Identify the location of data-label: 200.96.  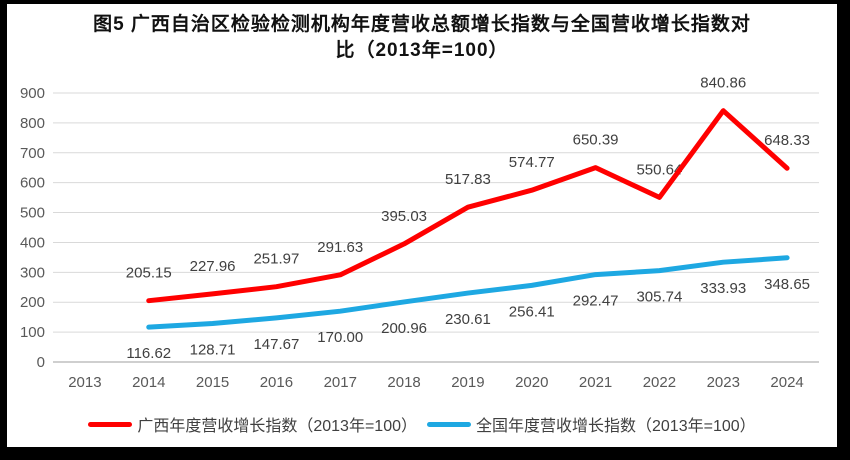
(404, 328).